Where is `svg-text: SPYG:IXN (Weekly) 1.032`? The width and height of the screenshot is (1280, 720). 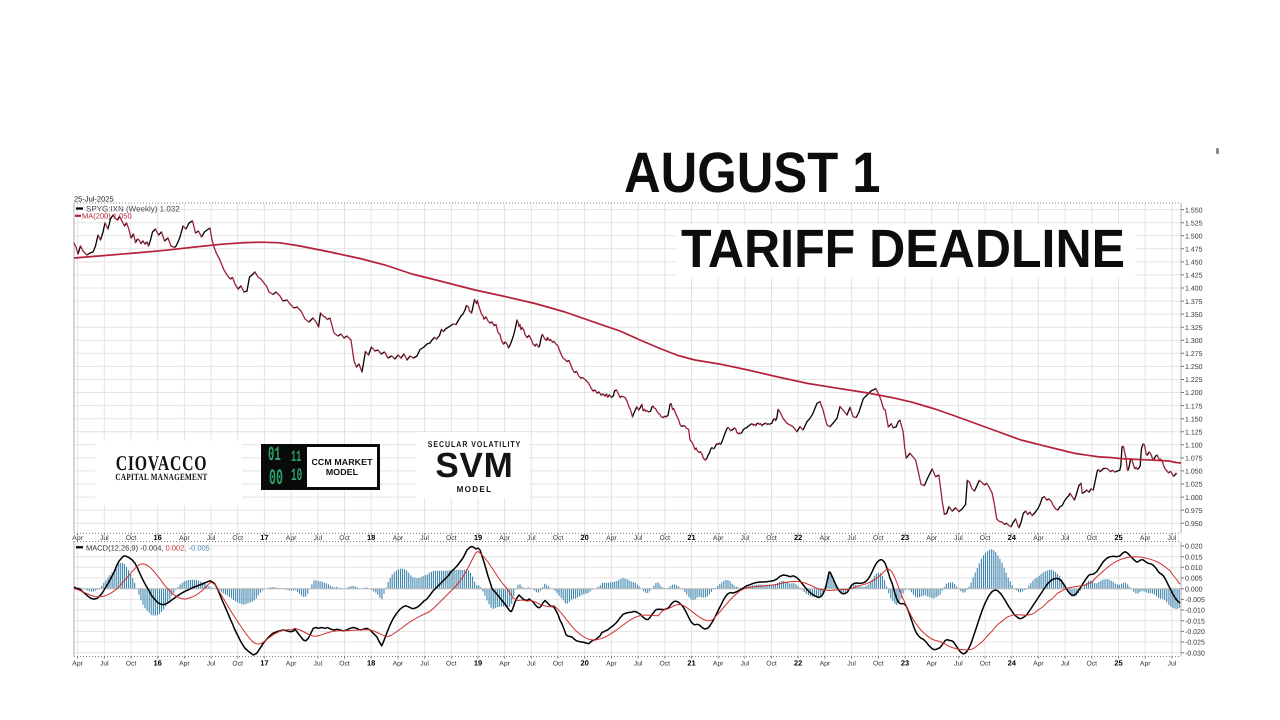
svg-text: SPYG:IXN (Weekly) 1.032 is located at coordinates (133, 209).